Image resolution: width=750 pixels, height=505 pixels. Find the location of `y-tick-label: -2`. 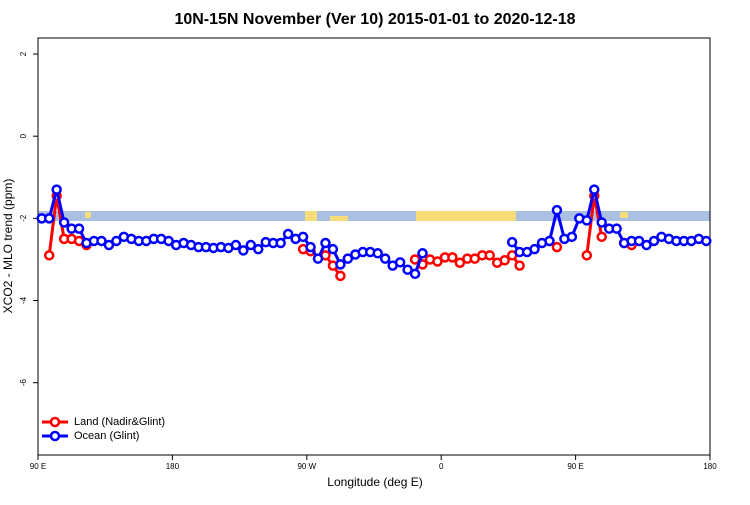

y-tick-label: -2 is located at coordinates (23, 218).